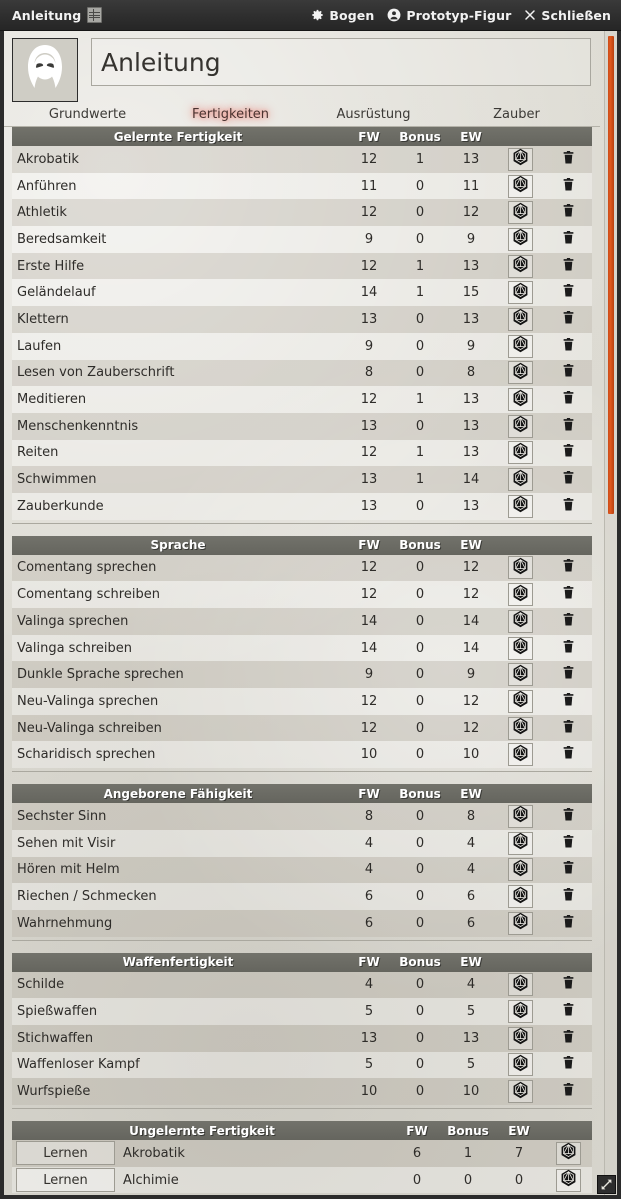 The height and width of the screenshot is (1199, 621). What do you see at coordinates (369, 962) in the screenshot?
I see `column-header-fw: FW` at bounding box center [369, 962].